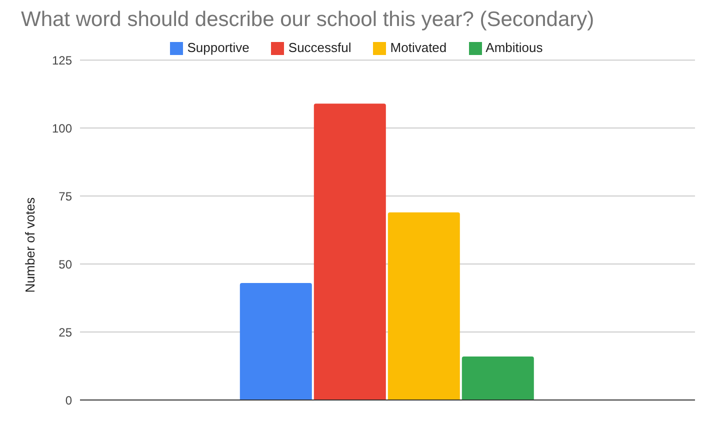 This screenshot has width=710, height=425. What do you see at coordinates (30, 245) in the screenshot?
I see `y-axis-title: Number of votes` at bounding box center [30, 245].